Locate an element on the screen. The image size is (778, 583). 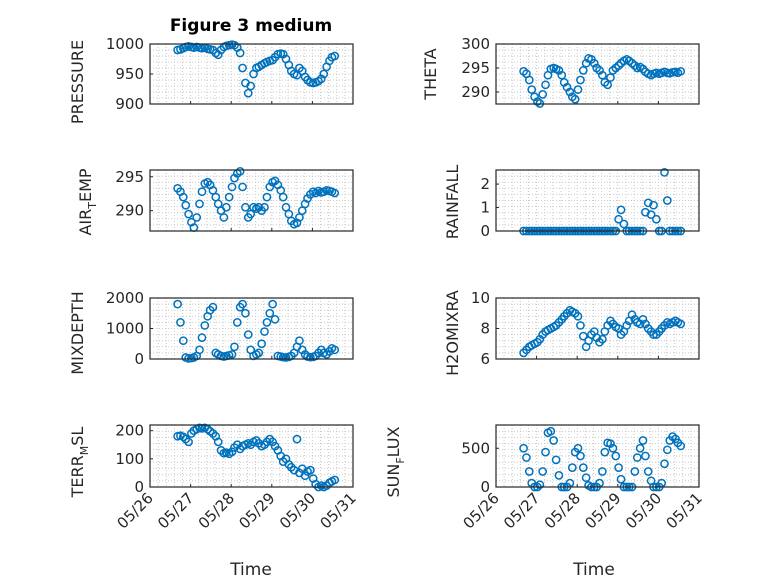
sun-flux-ylabel: SUNFLUX is located at coordinates (395, 461).